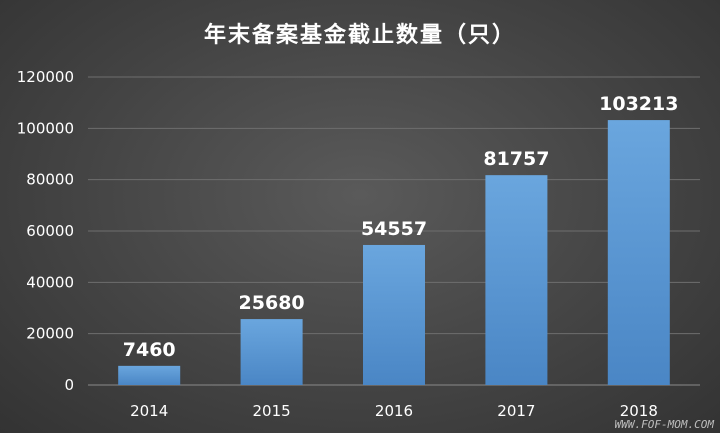  What do you see at coordinates (45, 77) in the screenshot?
I see `y-tick-label: 120000` at bounding box center [45, 77].